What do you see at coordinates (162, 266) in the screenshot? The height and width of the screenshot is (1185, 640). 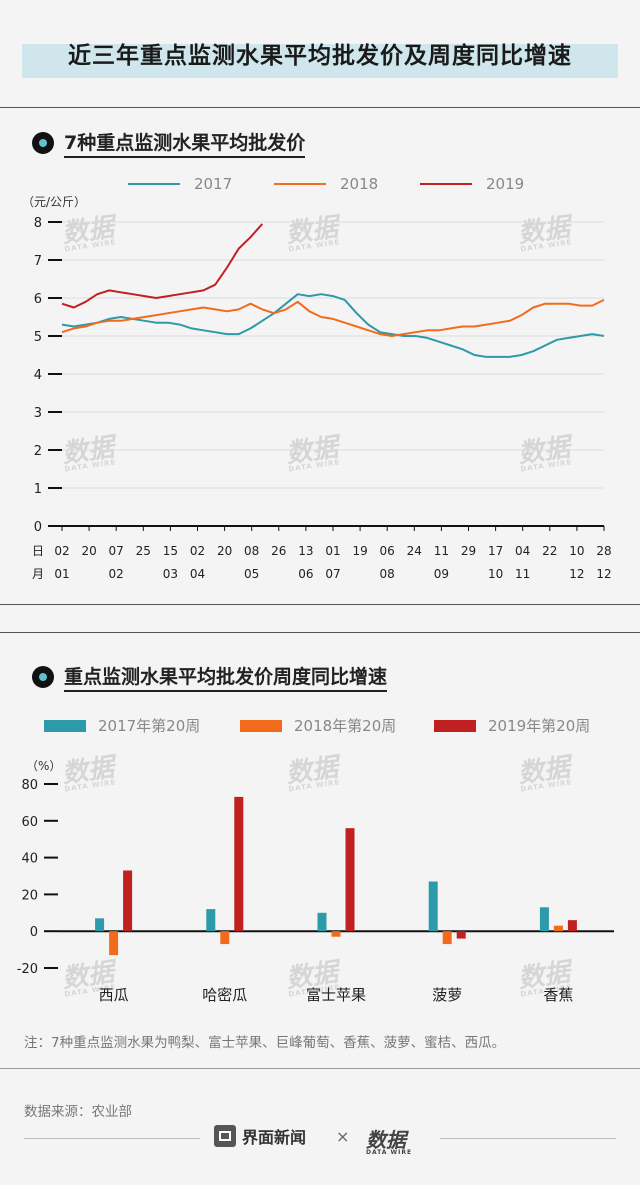 I see `series-line-2019` at bounding box center [162, 266].